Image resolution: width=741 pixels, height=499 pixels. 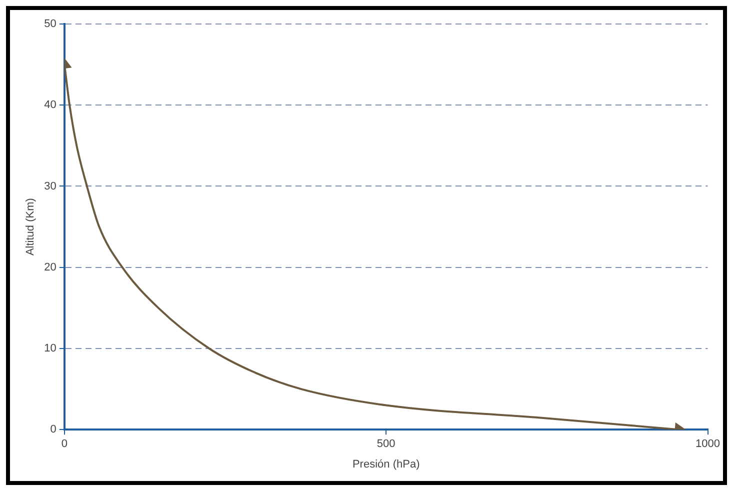 What do you see at coordinates (53, 430) in the screenshot?
I see `y-tick-label: 0` at bounding box center [53, 430].